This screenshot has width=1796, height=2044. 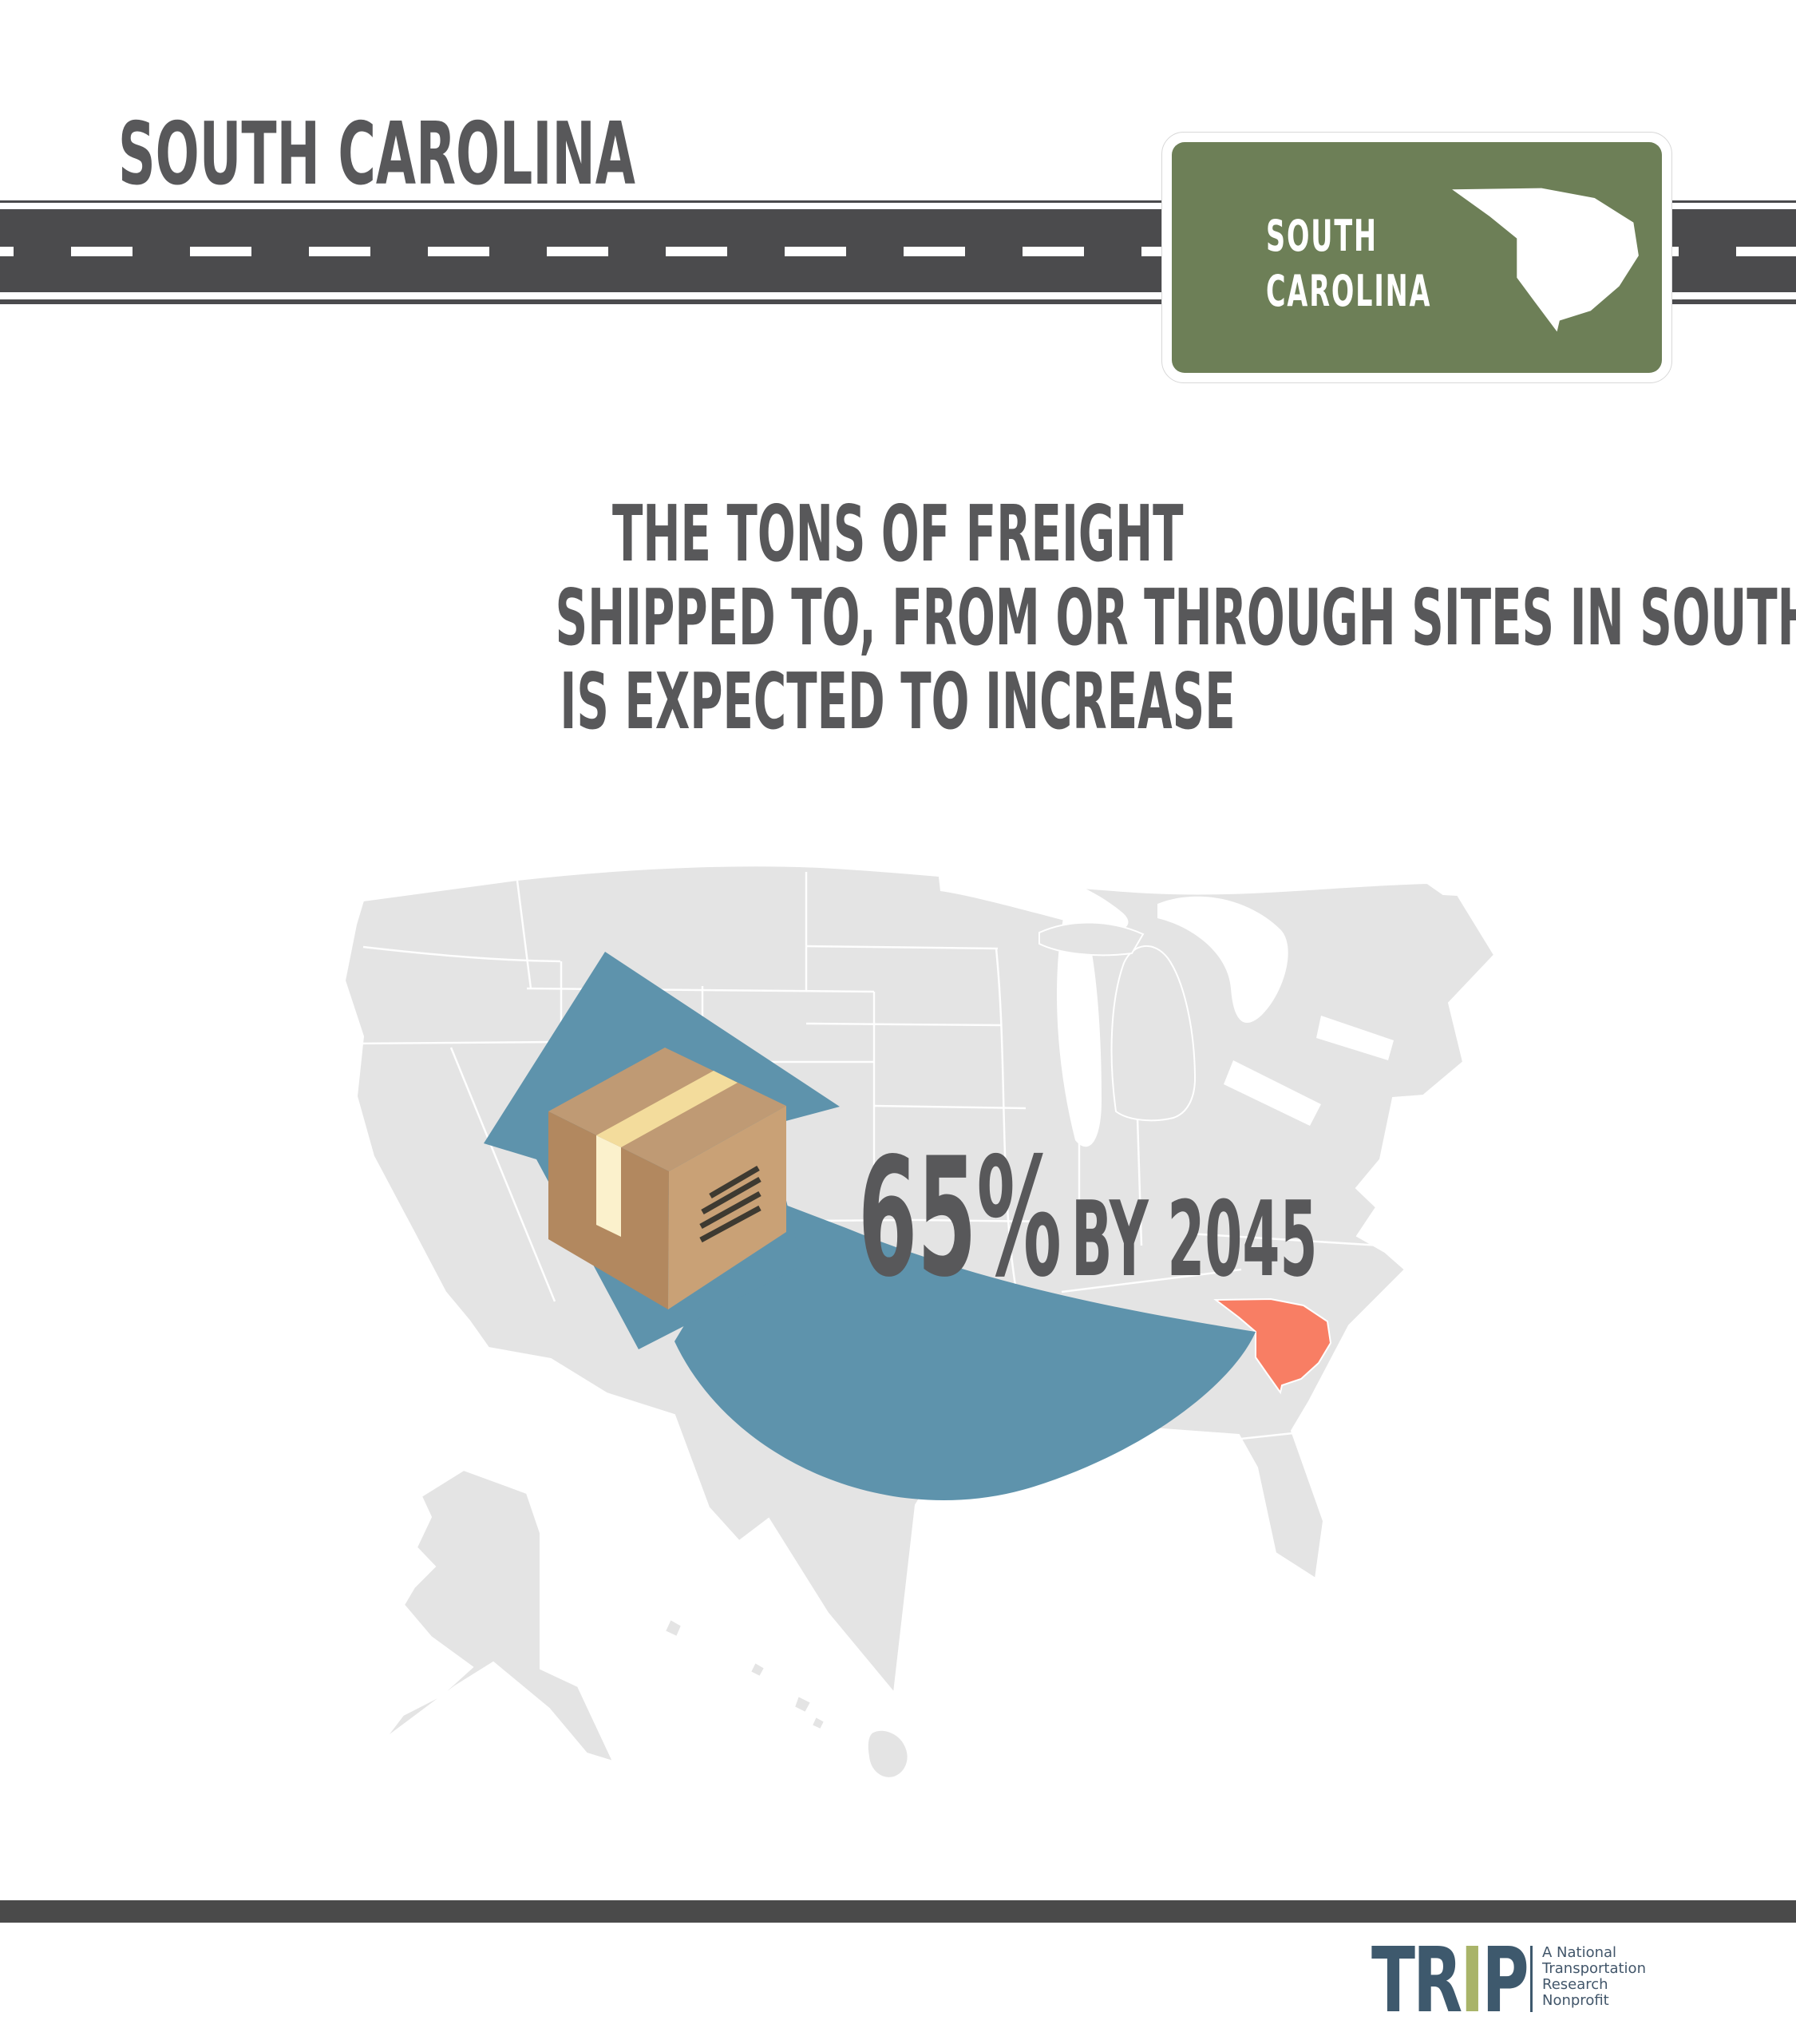 I want to click on trip-logo: TRIP, so click(x=1450, y=1981).